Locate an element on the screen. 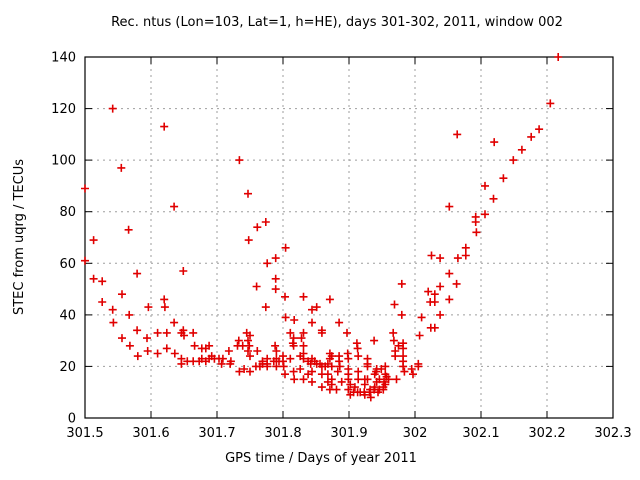 The width and height of the screenshot is (640, 480). y-tick-label: 80 is located at coordinates (67, 212).